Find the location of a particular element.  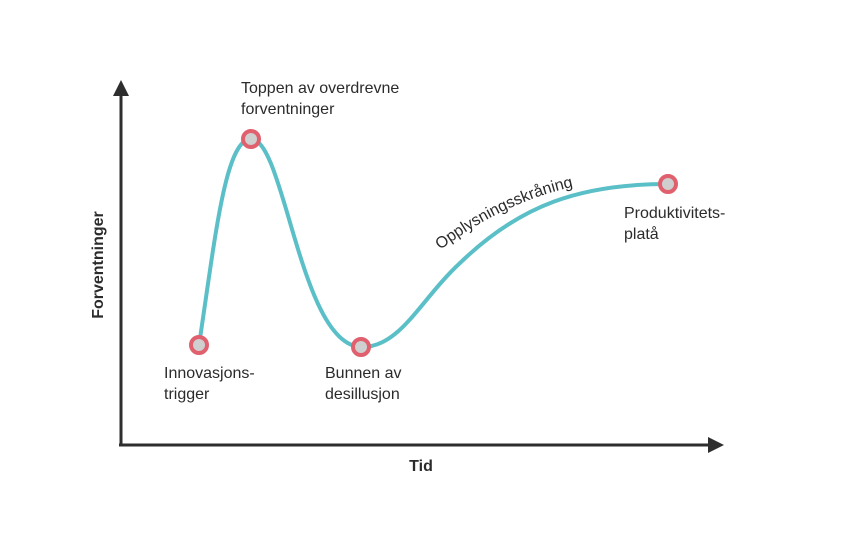

trigger-label-line-2: trigger is located at coordinates (187, 394).